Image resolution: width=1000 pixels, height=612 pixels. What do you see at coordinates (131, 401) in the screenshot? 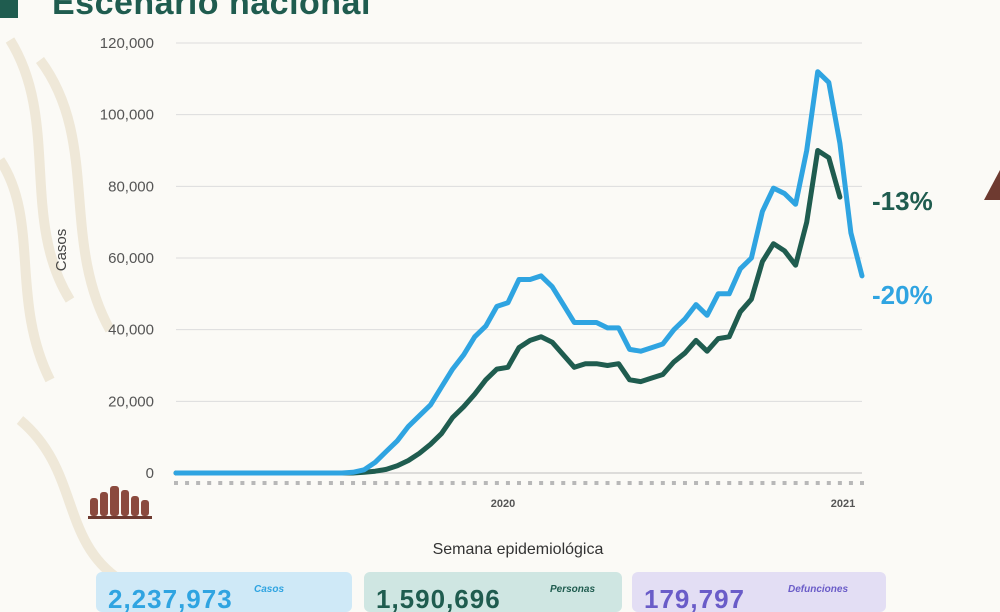
I see `y-tick-label: 20,000` at bounding box center [131, 401].